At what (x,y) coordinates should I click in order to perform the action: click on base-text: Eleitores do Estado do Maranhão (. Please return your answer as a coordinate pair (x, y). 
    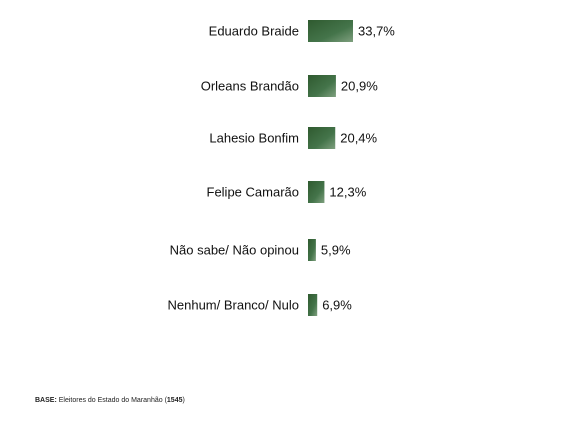
    Looking at the image, I should click on (111, 400).